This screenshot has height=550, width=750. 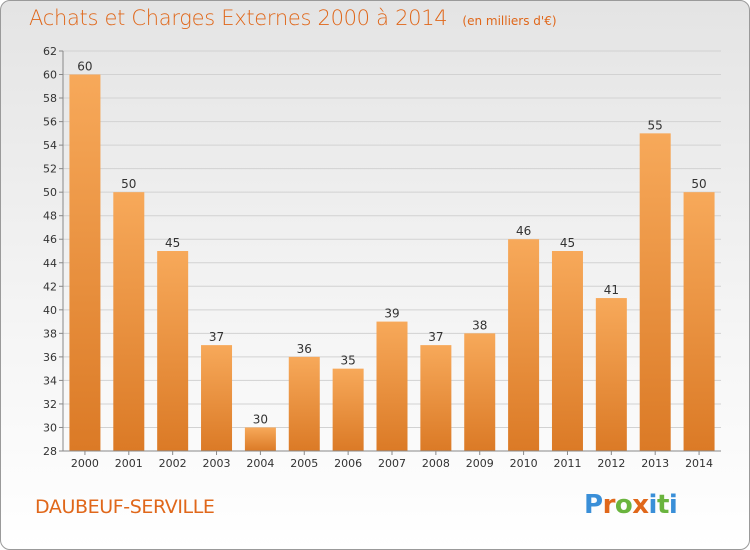 What do you see at coordinates (50, 145) in the screenshot?
I see `y-tick-label: 54` at bounding box center [50, 145].